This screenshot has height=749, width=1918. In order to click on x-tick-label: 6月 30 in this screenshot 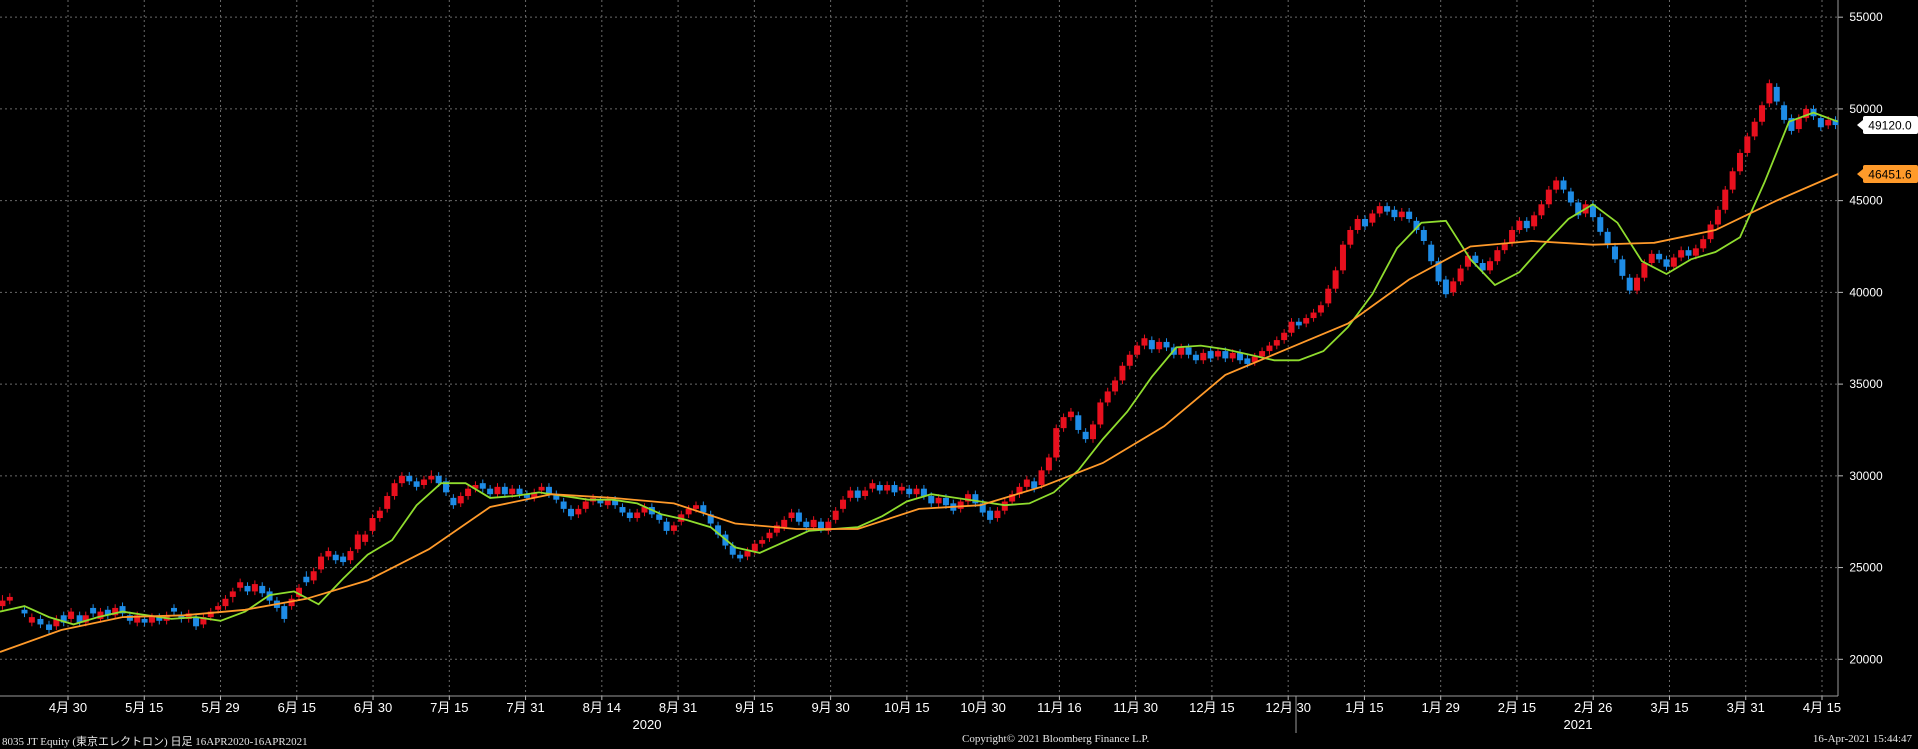, I will do `click(373, 707)`.